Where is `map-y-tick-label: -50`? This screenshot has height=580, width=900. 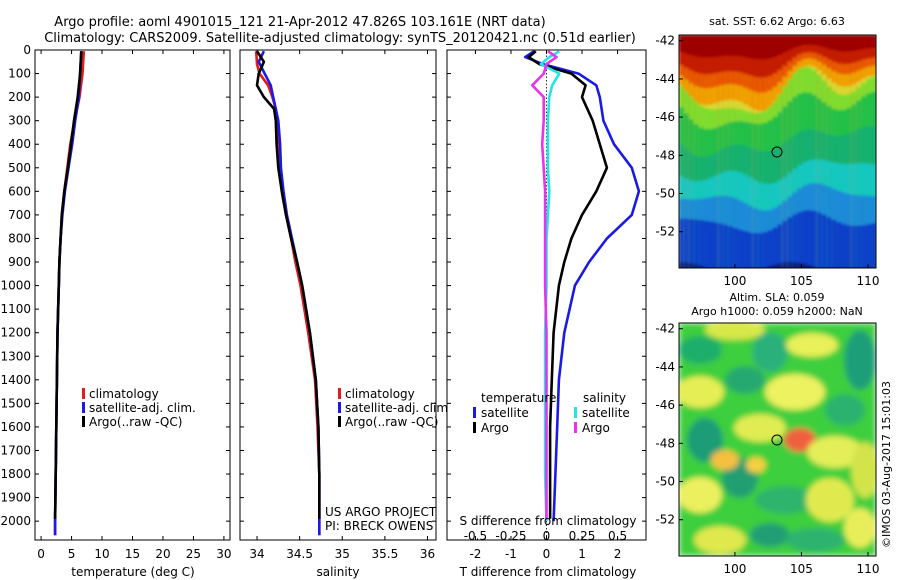 map-y-tick-label: -50 is located at coordinates (665, 194).